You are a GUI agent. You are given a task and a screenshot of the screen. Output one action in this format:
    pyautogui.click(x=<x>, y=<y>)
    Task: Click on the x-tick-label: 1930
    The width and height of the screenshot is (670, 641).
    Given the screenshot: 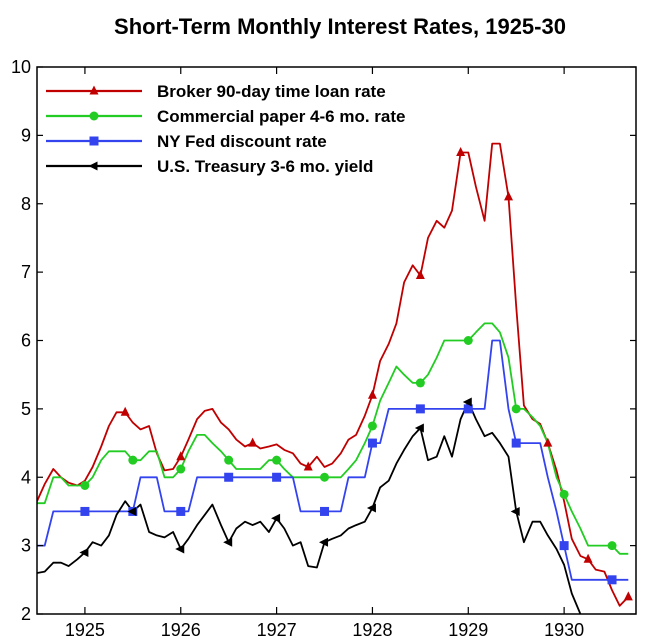 What is the action you would take?
    pyautogui.click(x=564, y=630)
    